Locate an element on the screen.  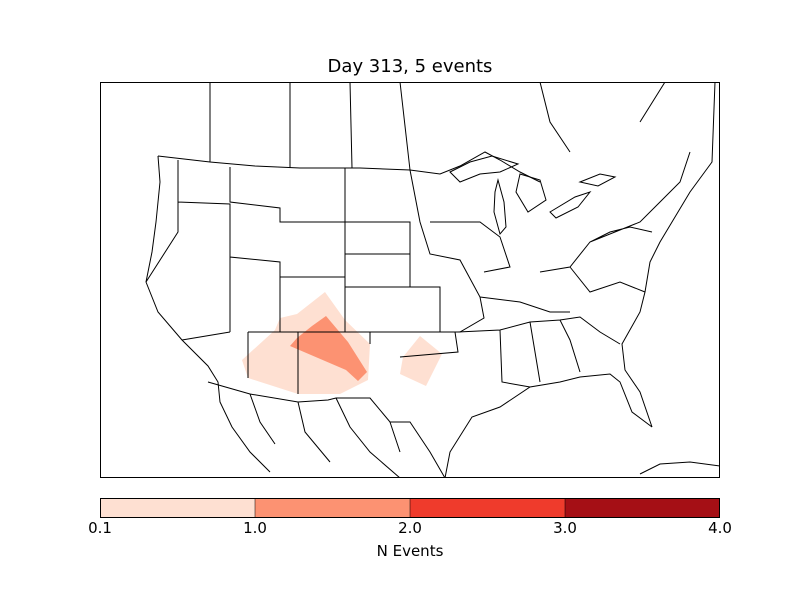
colorbar-tick-label: 0.1 is located at coordinates (100, 528).